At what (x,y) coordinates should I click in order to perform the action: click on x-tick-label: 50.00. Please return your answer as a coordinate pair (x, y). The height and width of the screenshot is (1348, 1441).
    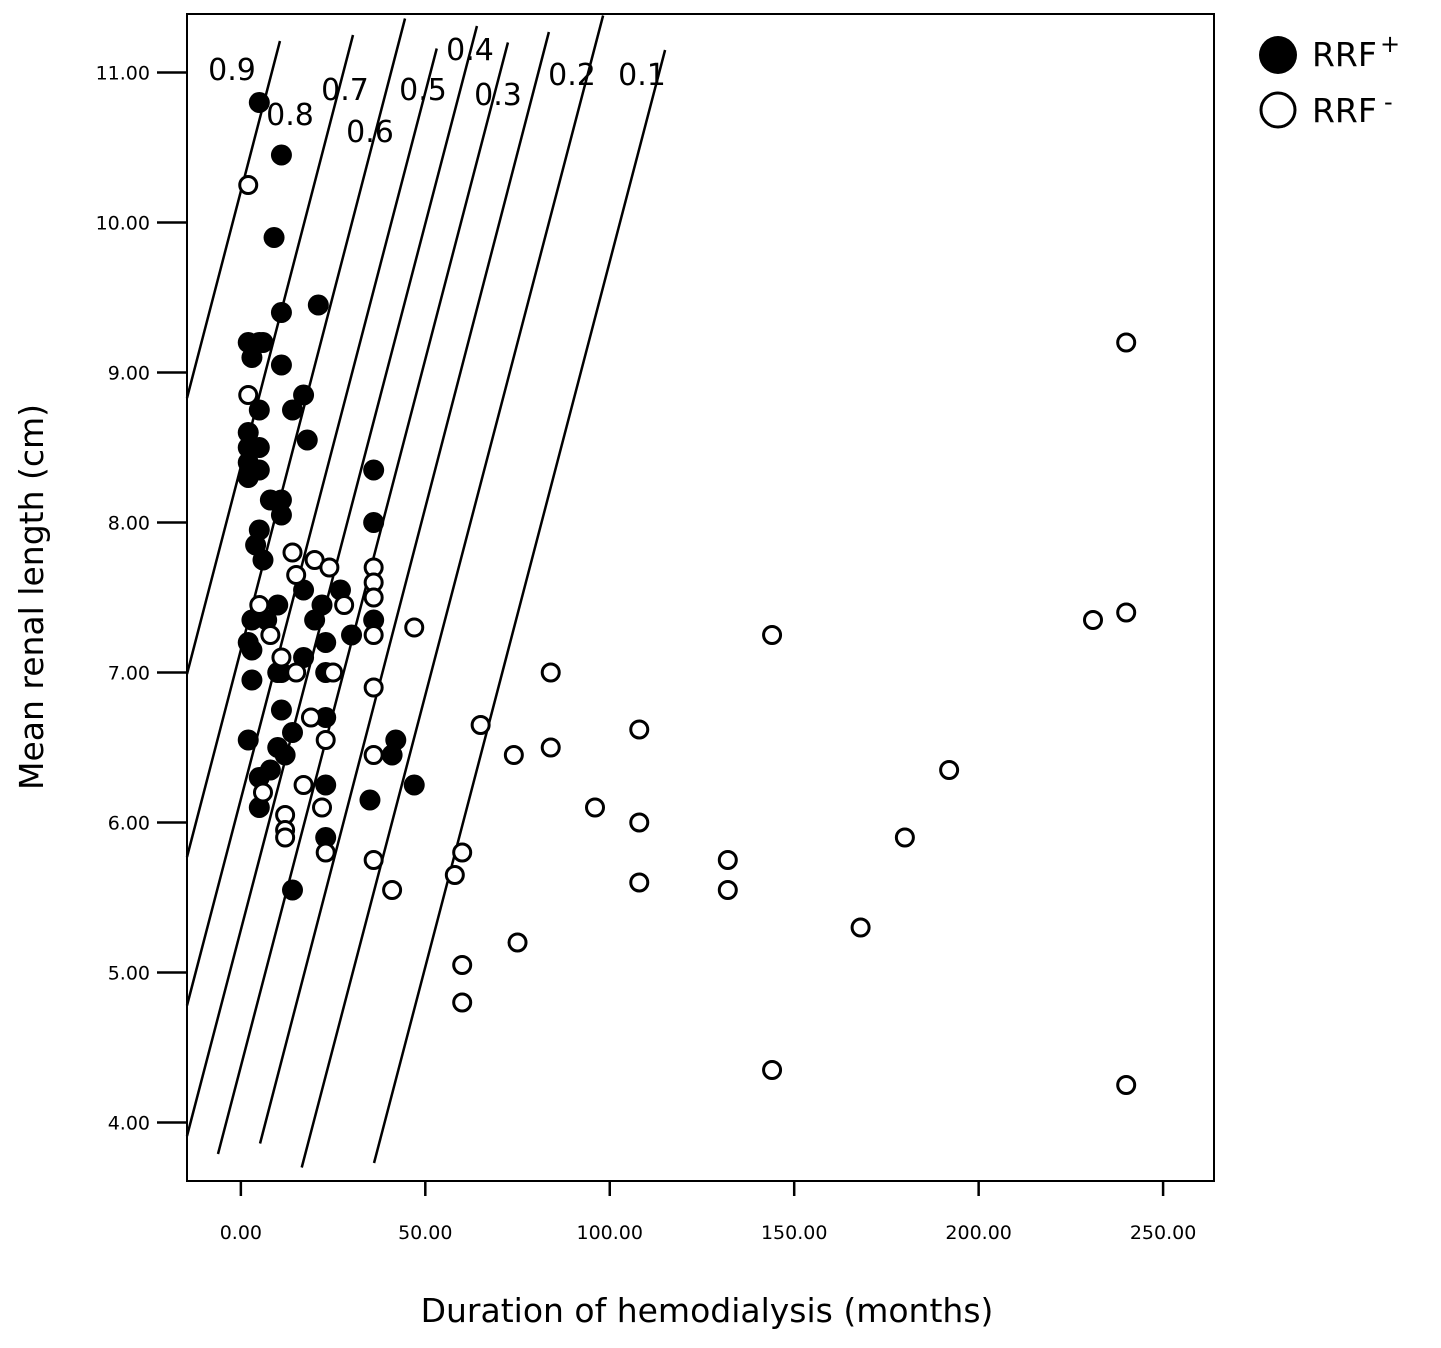
    Looking at the image, I should click on (425, 1233).